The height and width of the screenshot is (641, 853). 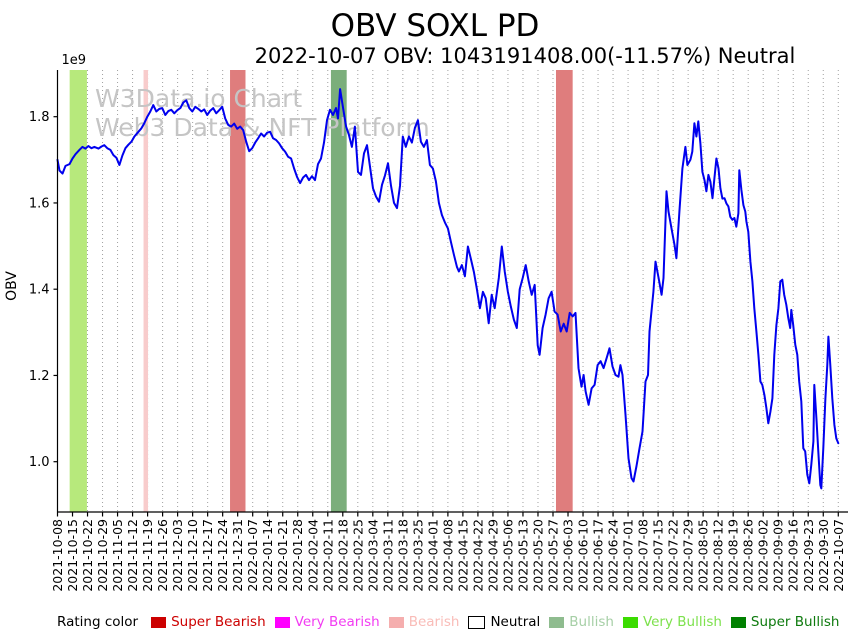 I want to click on x-tick-label: 2022-06-10, so click(x=583, y=555).